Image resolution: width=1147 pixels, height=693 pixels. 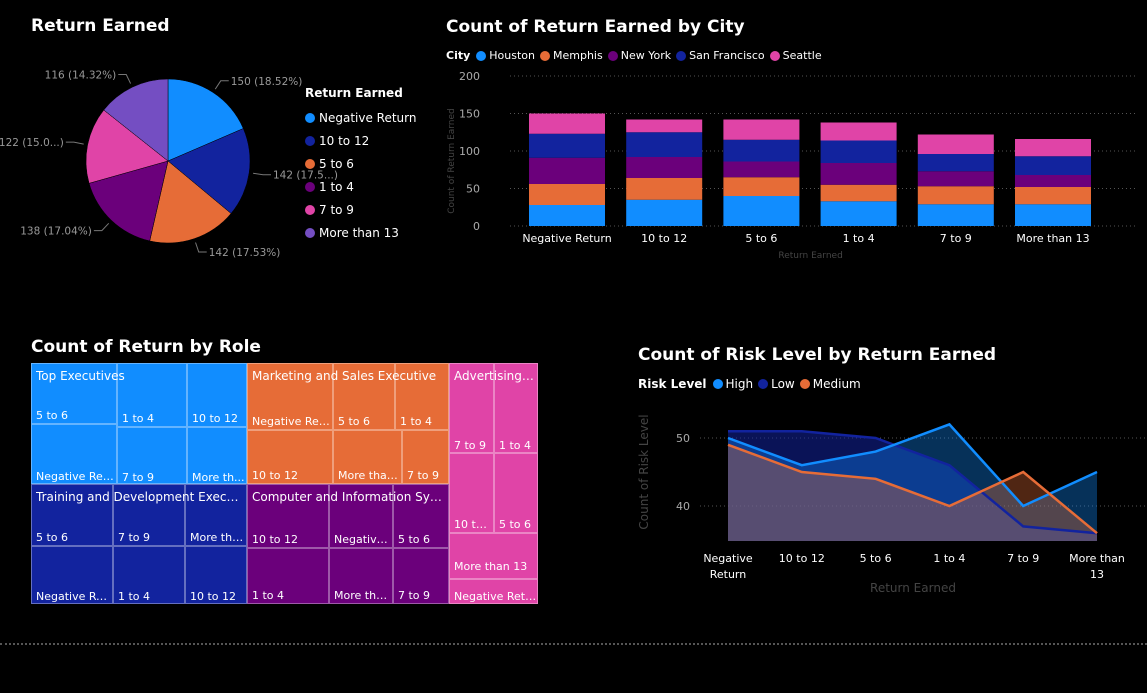 I want to click on bar-y-tick-label: 150, so click(x=469, y=114).